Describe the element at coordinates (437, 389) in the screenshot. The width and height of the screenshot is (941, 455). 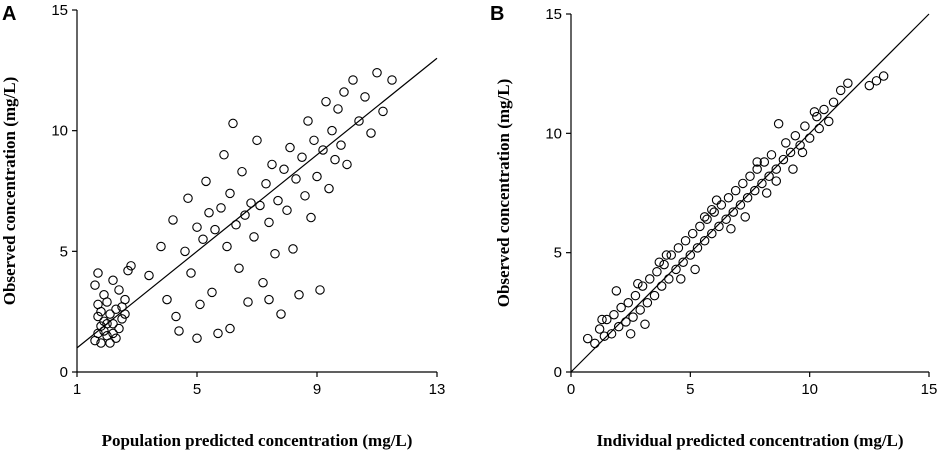
I see `x-tick-label: 13` at that location.